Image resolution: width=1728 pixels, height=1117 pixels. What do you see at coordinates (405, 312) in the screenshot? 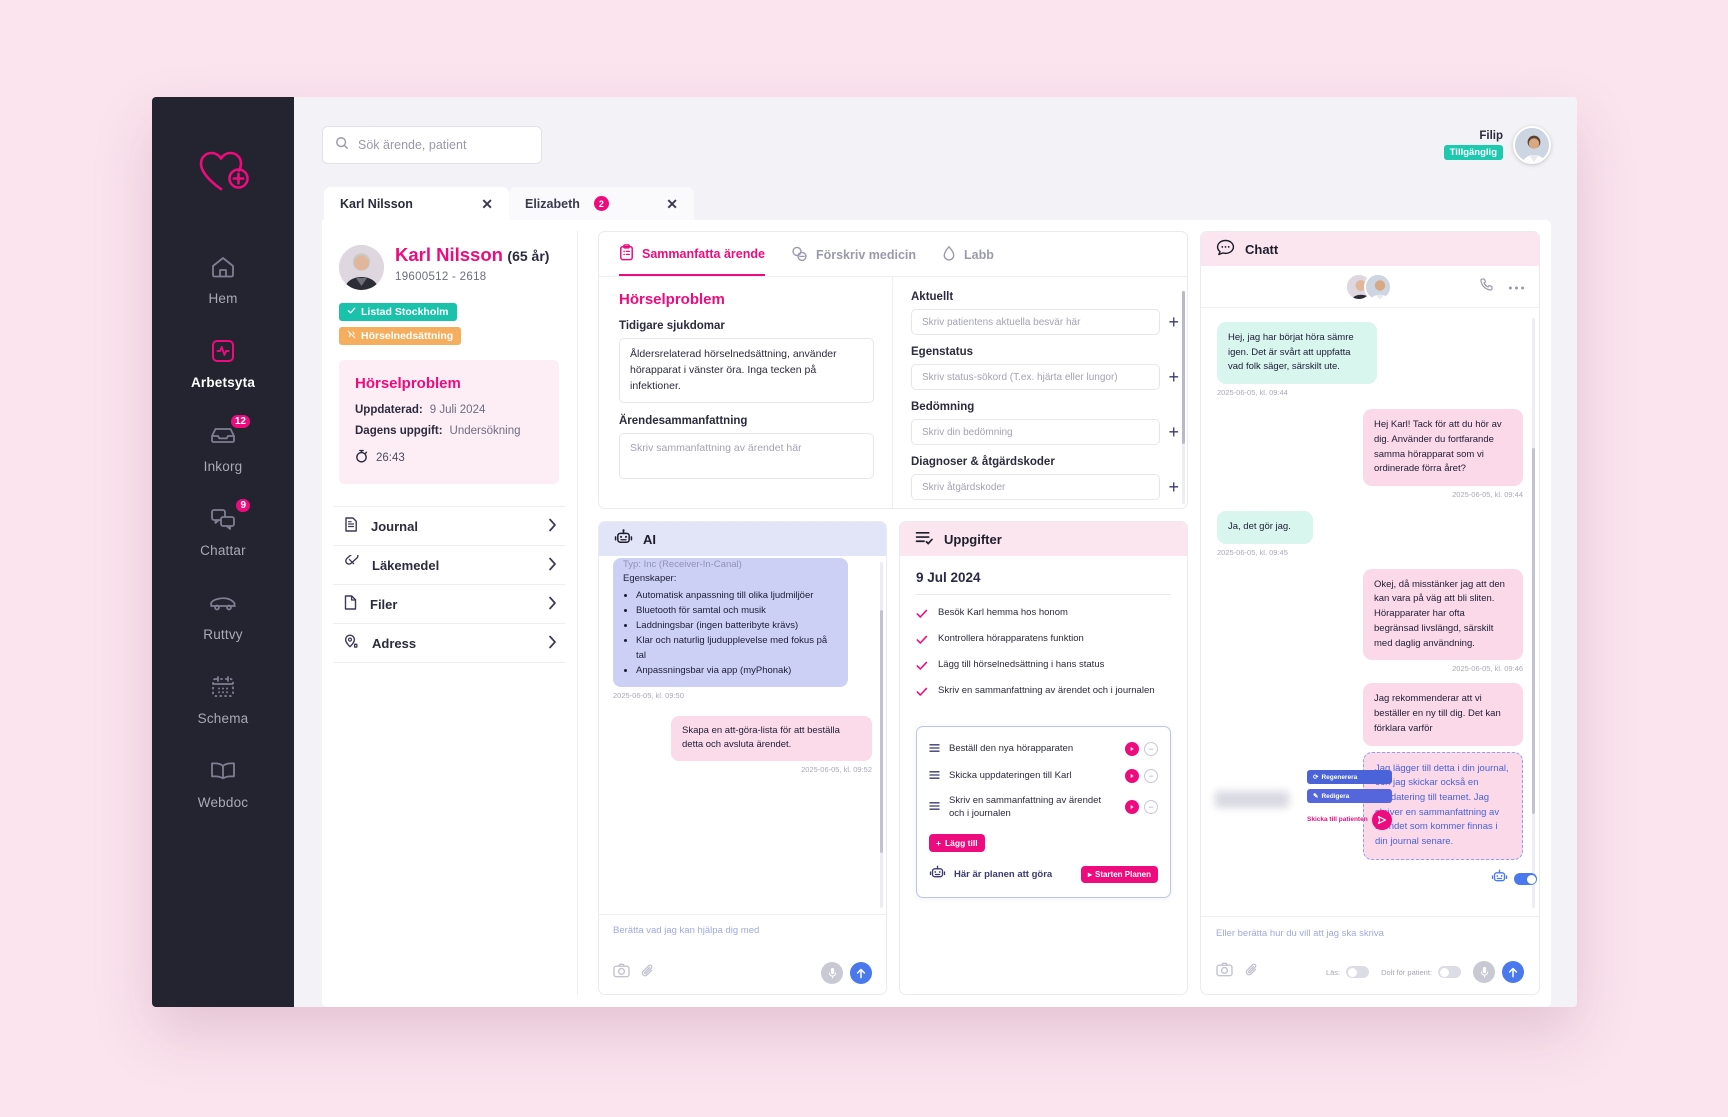
I see `chip-label: Listad Stockholm` at bounding box center [405, 312].